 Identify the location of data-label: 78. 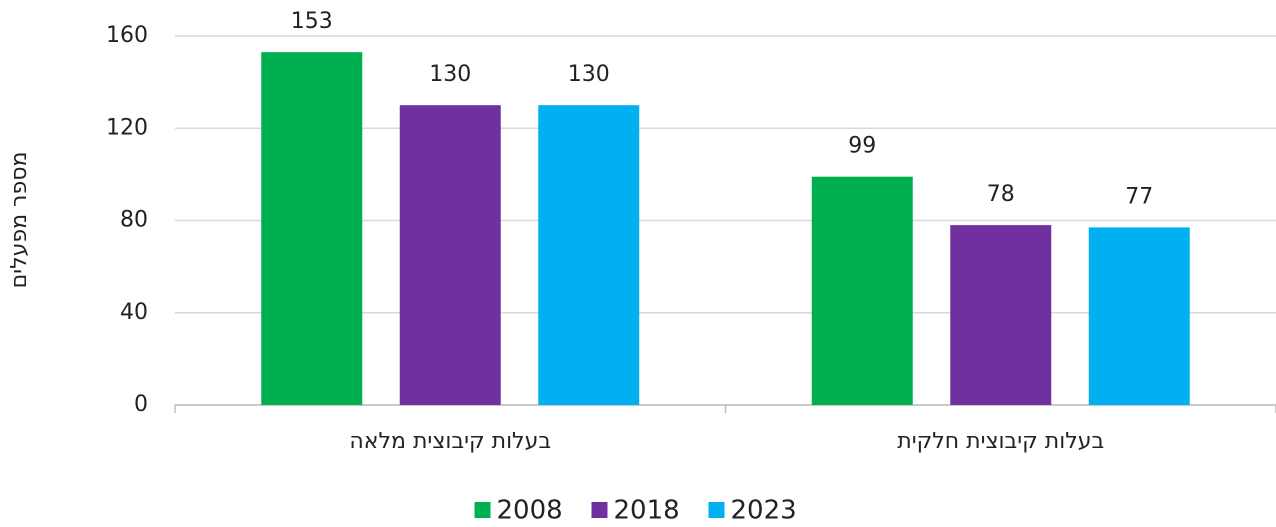
(1001, 194).